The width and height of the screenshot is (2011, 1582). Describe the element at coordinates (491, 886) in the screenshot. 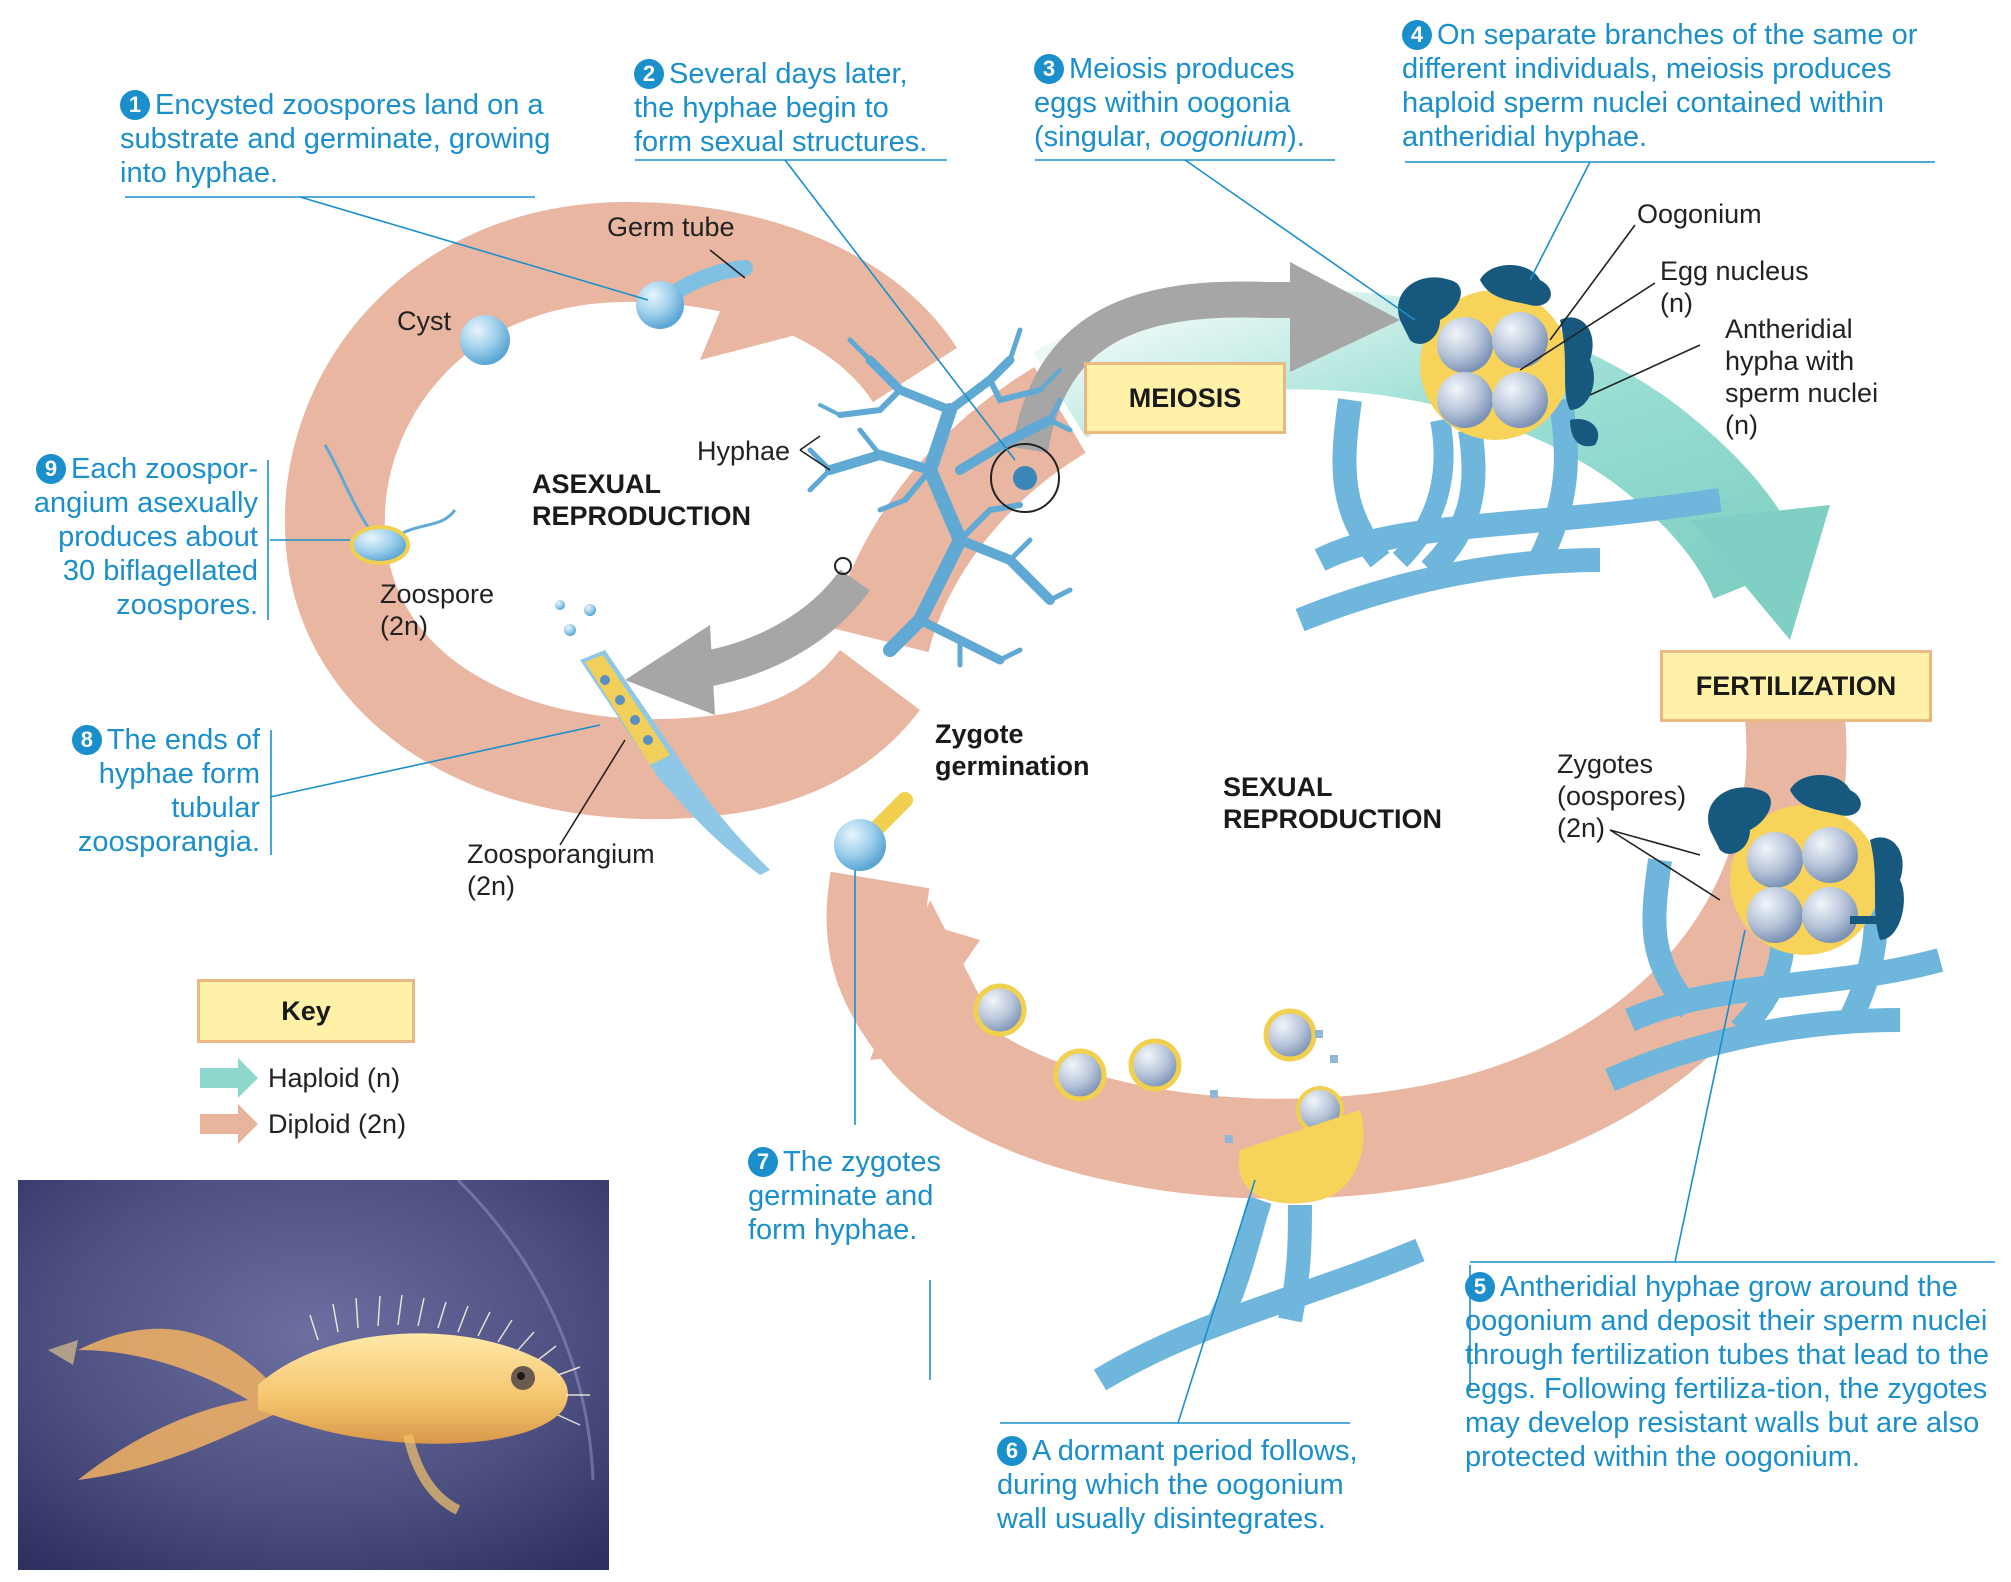

I see `zoosporangium-label-ploidy: (2n)` at that location.